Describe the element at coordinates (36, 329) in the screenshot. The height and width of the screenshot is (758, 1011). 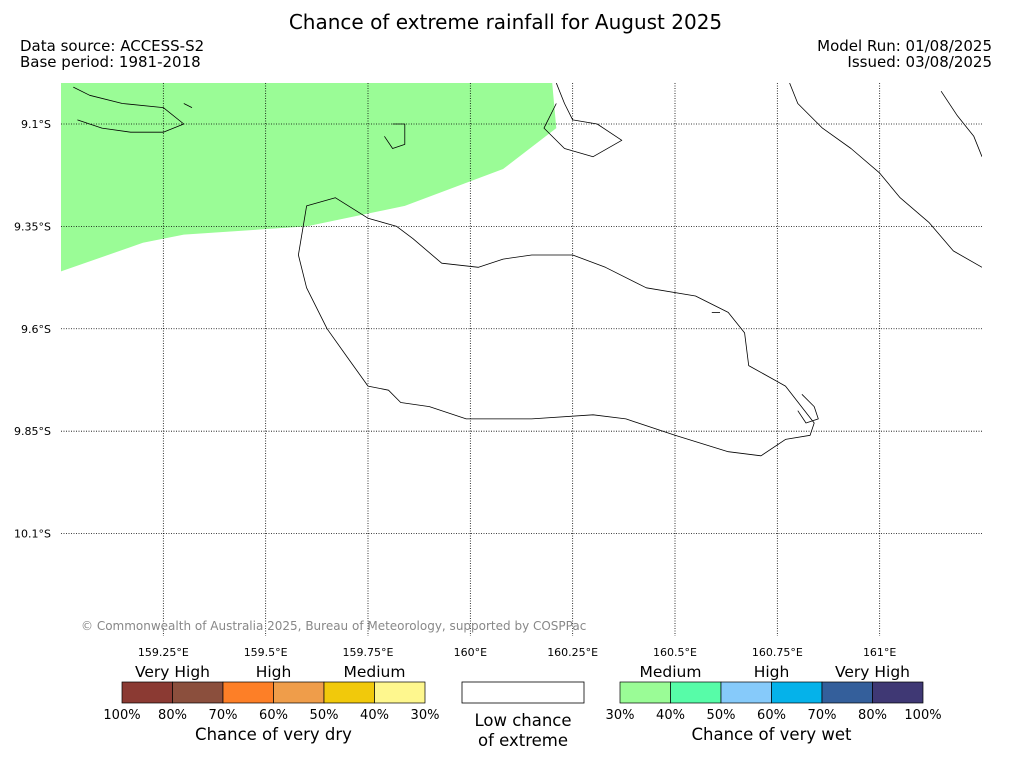
I see `lat-tick-label-2: 9.6°S` at that location.